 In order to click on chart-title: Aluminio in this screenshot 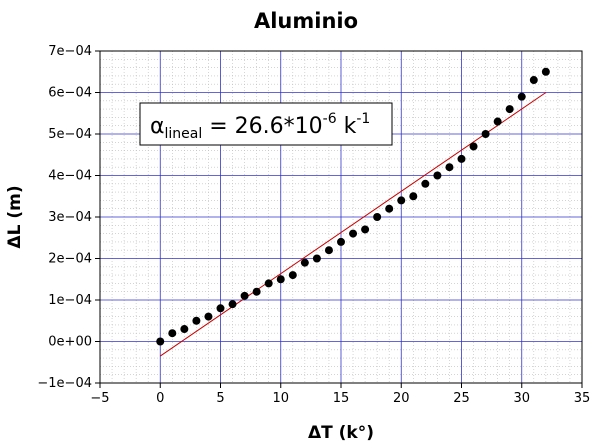, I will do `click(306, 21)`.